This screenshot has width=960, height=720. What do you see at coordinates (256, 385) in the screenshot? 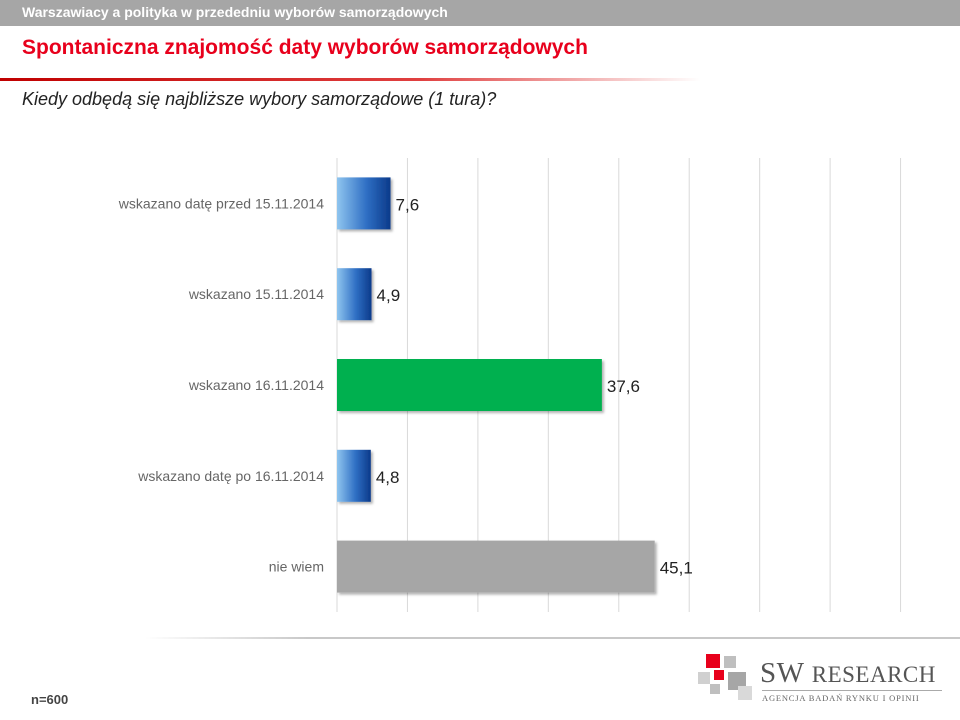
I see `category-label: wskazano 16.11.2014` at bounding box center [256, 385].